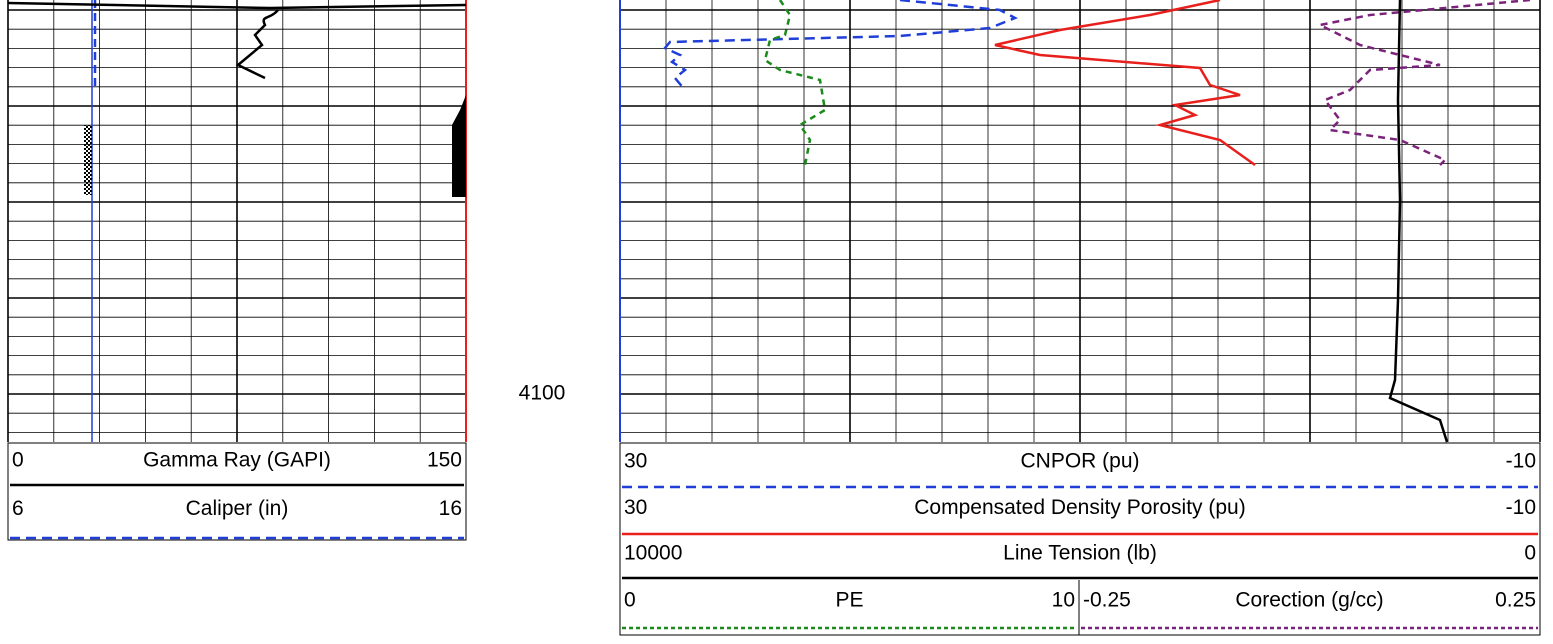 The image size is (1553, 644). Describe the element at coordinates (1063, 600) in the screenshot. I see `scale-max: 10` at that location.